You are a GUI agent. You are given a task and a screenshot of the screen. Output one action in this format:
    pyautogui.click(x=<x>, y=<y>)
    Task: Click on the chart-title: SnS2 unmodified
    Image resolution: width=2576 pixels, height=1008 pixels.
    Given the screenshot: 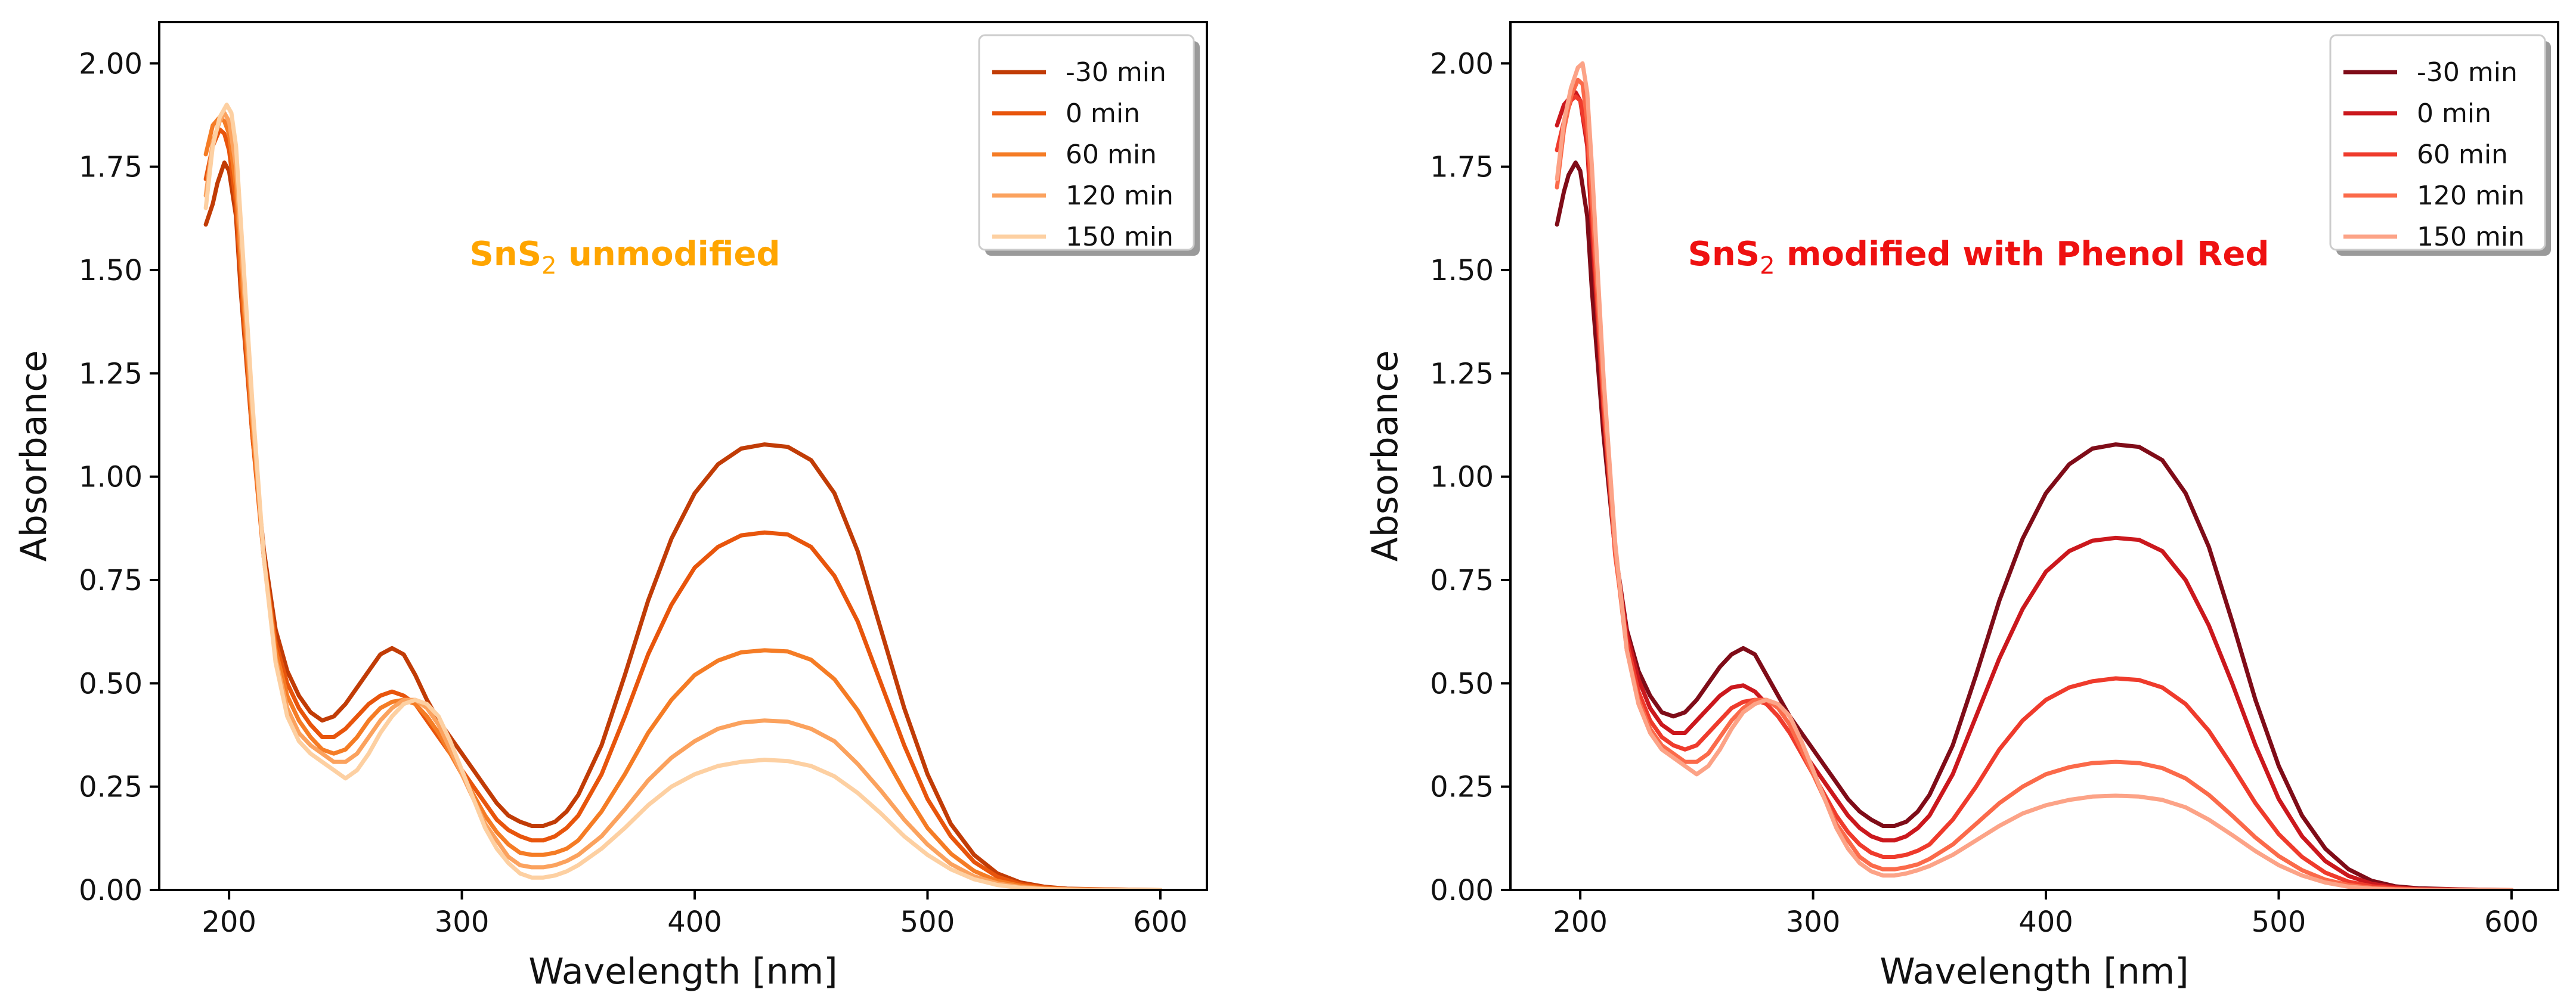 What is the action you would take?
    pyautogui.click(x=625, y=257)
    